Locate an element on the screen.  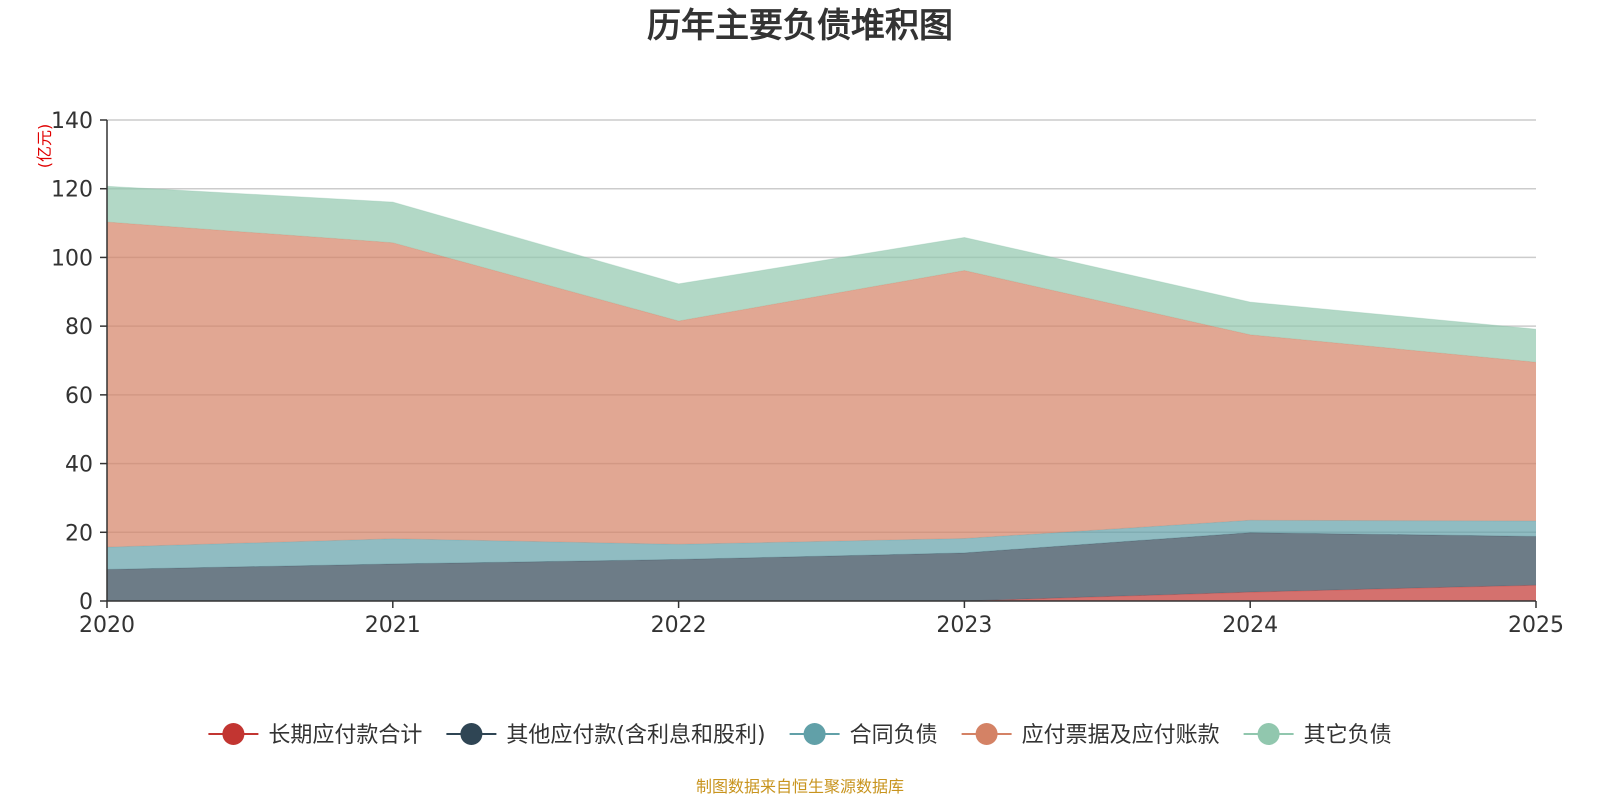
chart-title: 历年主要负债堆积图 is located at coordinates (800, 26).